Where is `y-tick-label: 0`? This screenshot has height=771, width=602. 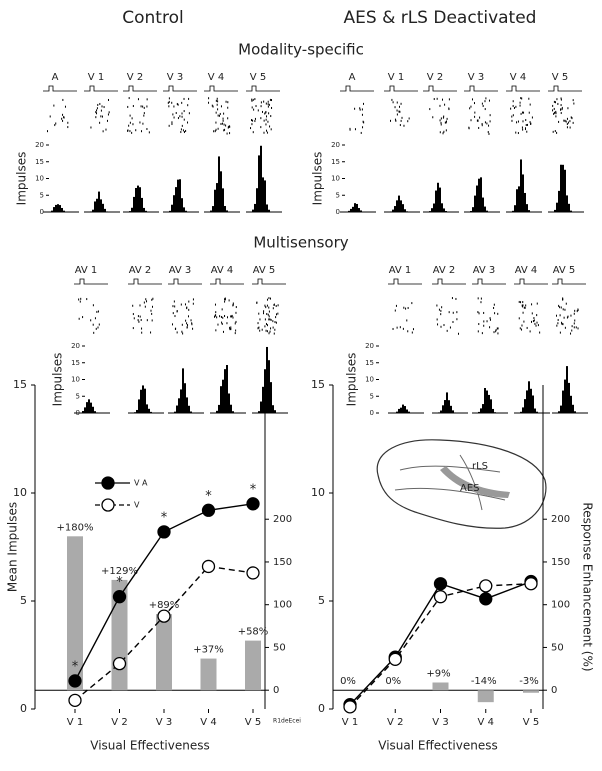 y-tick-label: 0 is located at coordinates (23, 708).